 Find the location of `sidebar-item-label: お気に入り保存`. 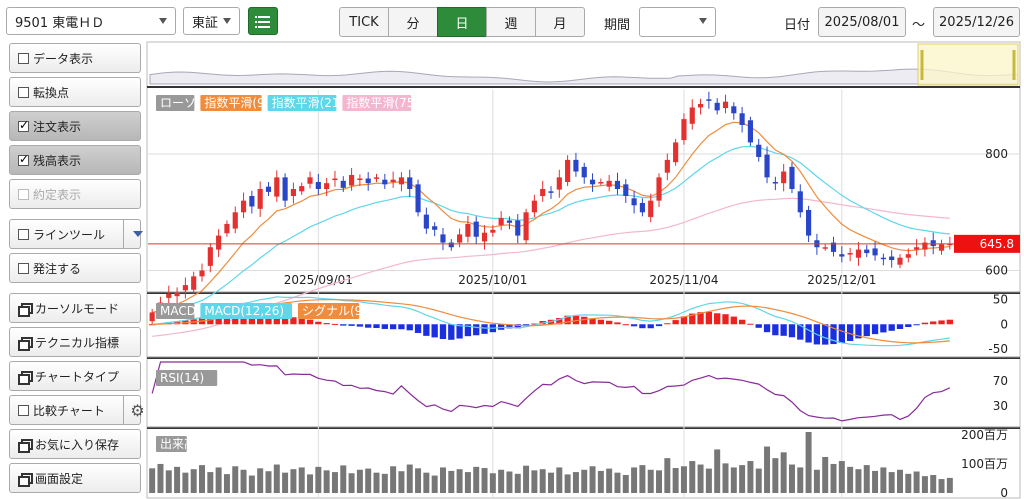

sidebar-item-label: お気に入り保存 is located at coordinates (77, 444).